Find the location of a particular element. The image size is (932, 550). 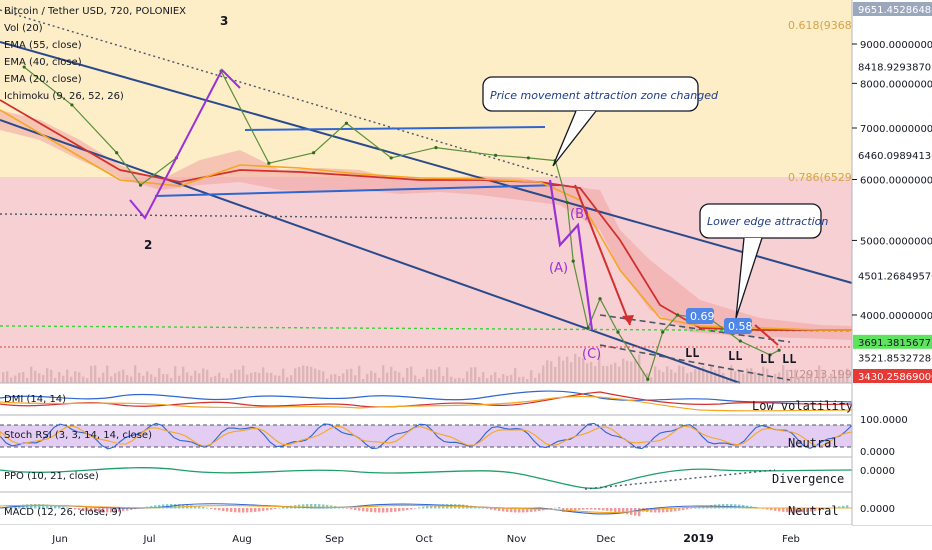

resistance-line is located at coordinates (395, 128).